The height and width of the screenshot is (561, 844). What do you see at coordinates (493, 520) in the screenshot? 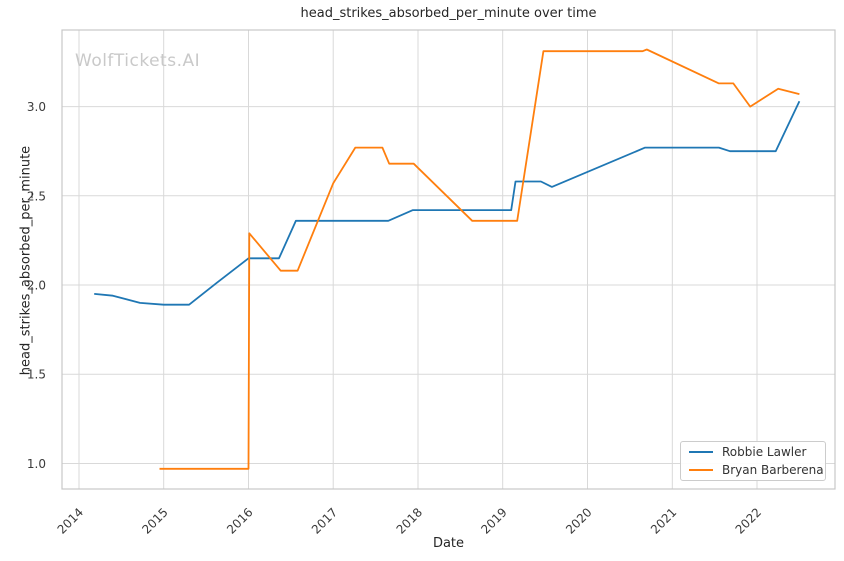
I see `x-tick-label: 2019` at bounding box center [493, 520].